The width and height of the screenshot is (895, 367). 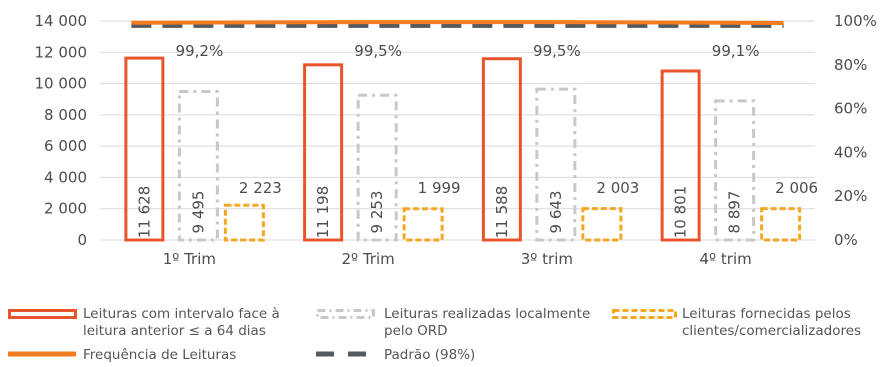 What do you see at coordinates (65, 209) in the screenshot?
I see `left-axis-tick-label: 2 000` at bounding box center [65, 209].